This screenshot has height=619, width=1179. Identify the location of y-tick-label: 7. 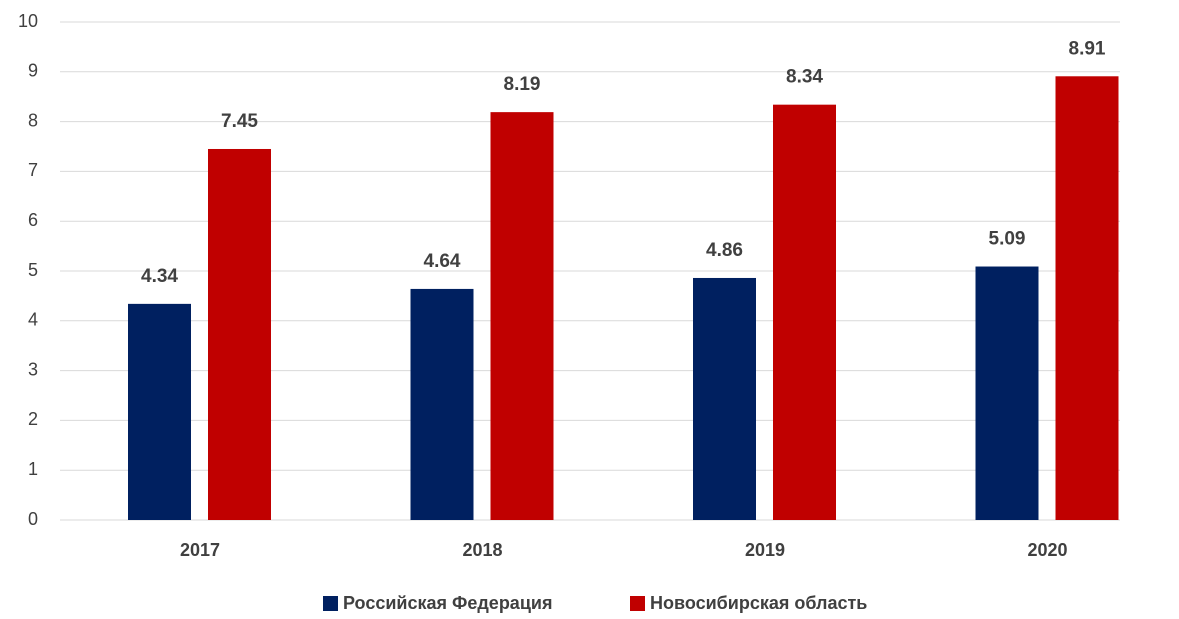
(33, 170).